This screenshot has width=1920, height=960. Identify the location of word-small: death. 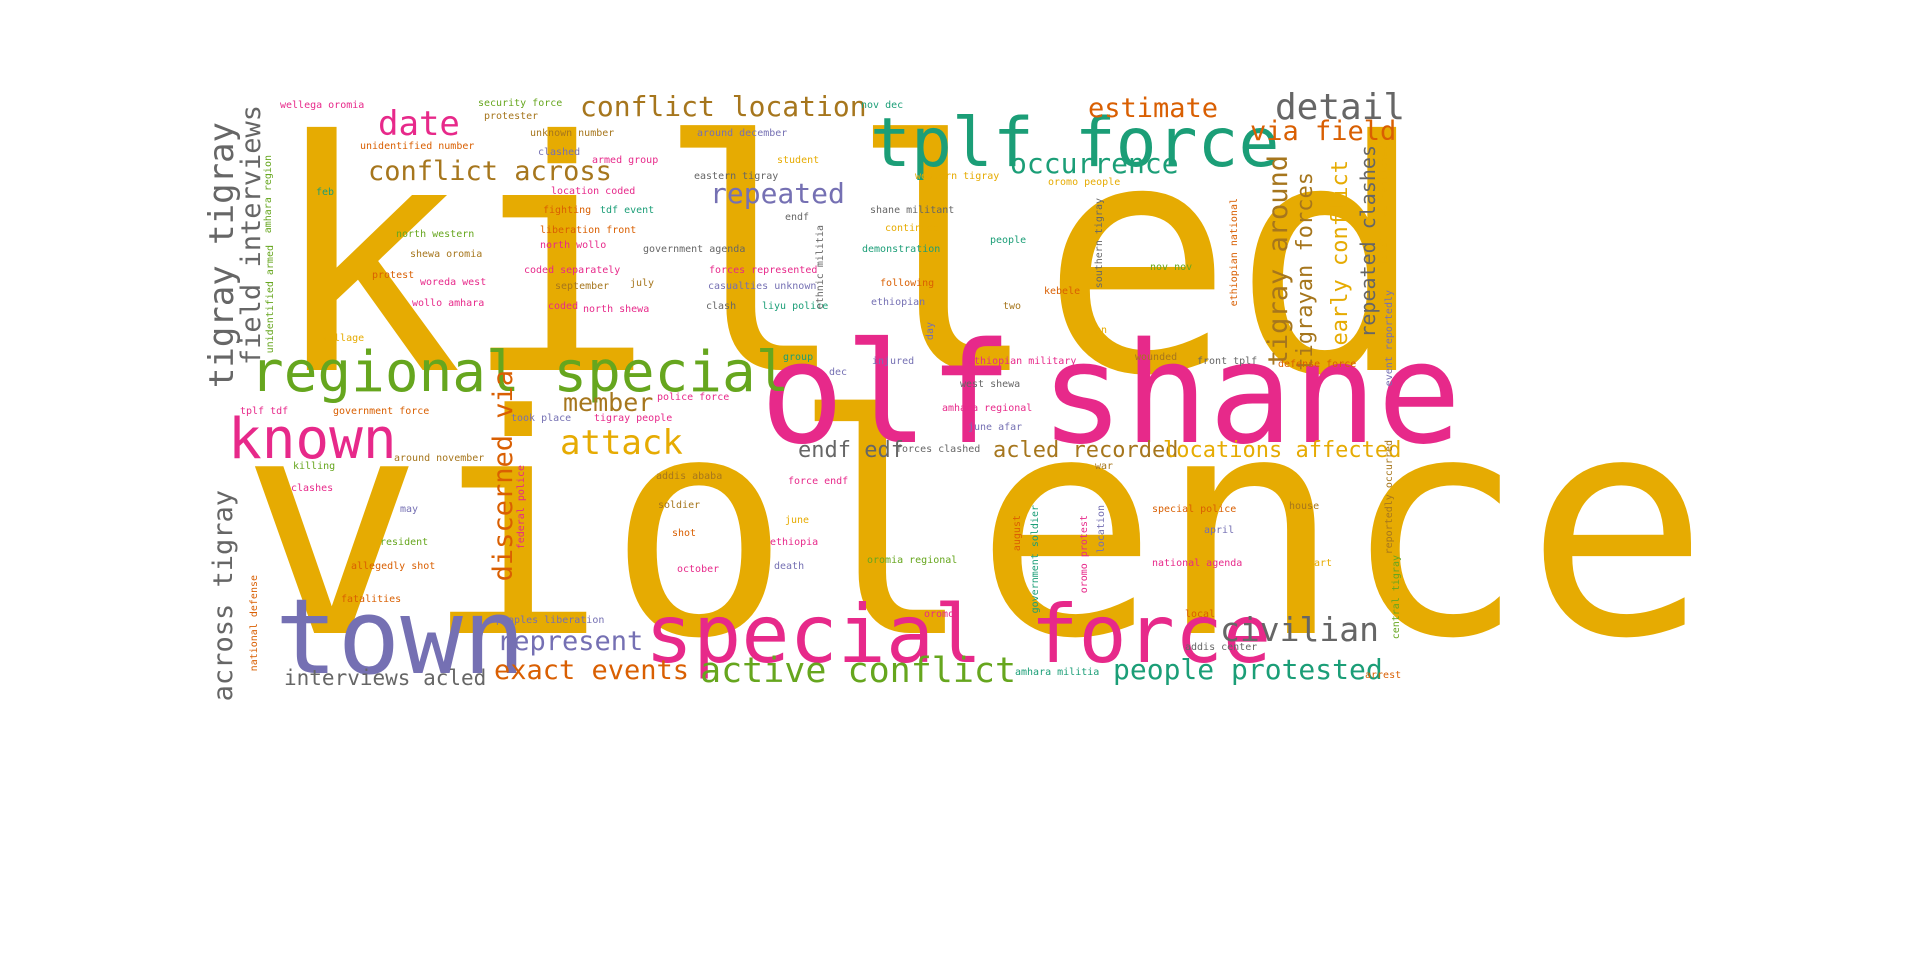
(789, 566).